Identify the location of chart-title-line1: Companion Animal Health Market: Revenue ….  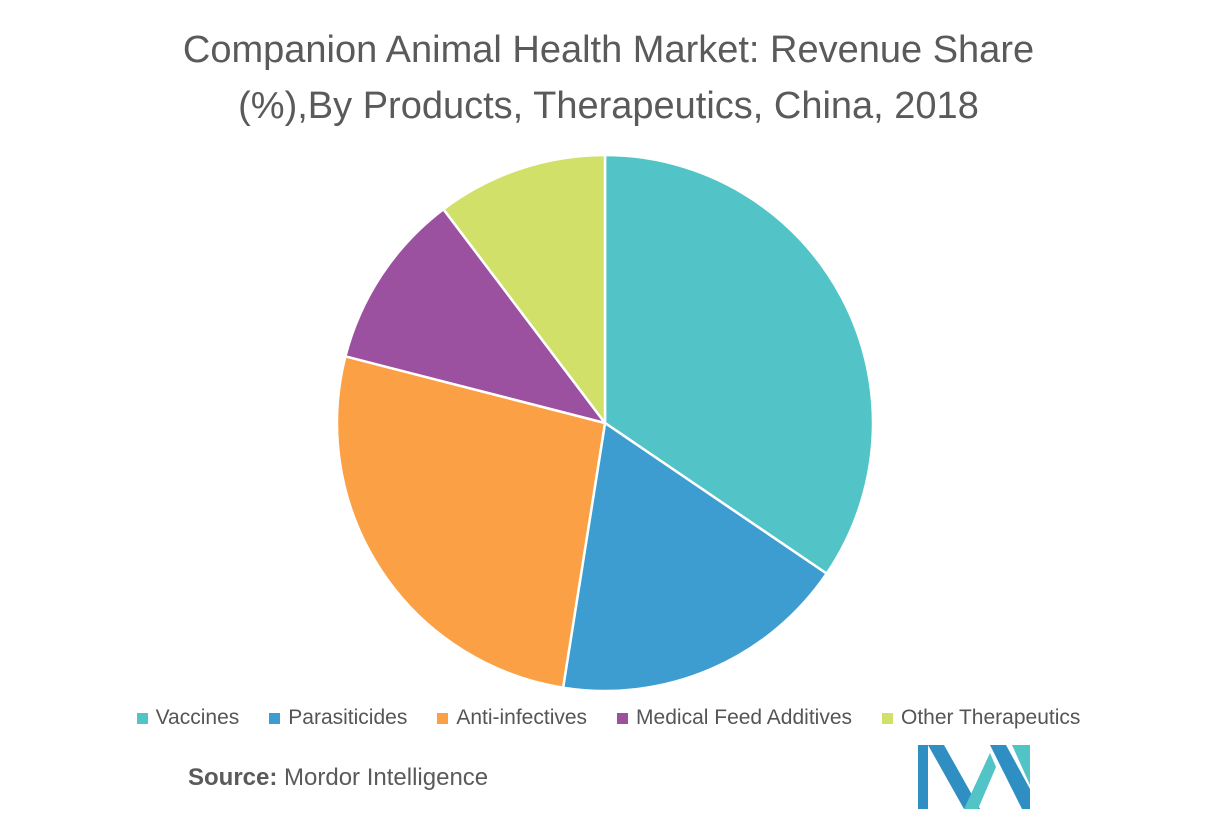
(608, 50).